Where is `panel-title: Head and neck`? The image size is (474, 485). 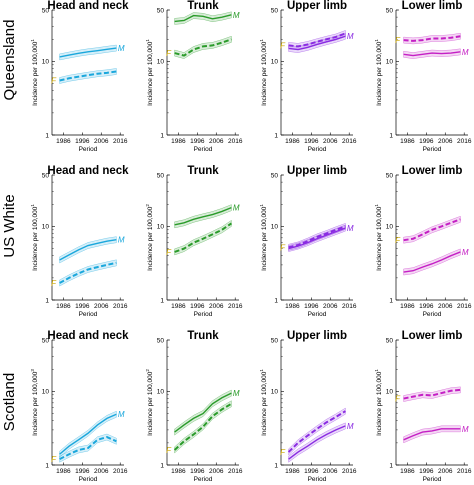
panel-title: Head and neck is located at coordinates (88, 6).